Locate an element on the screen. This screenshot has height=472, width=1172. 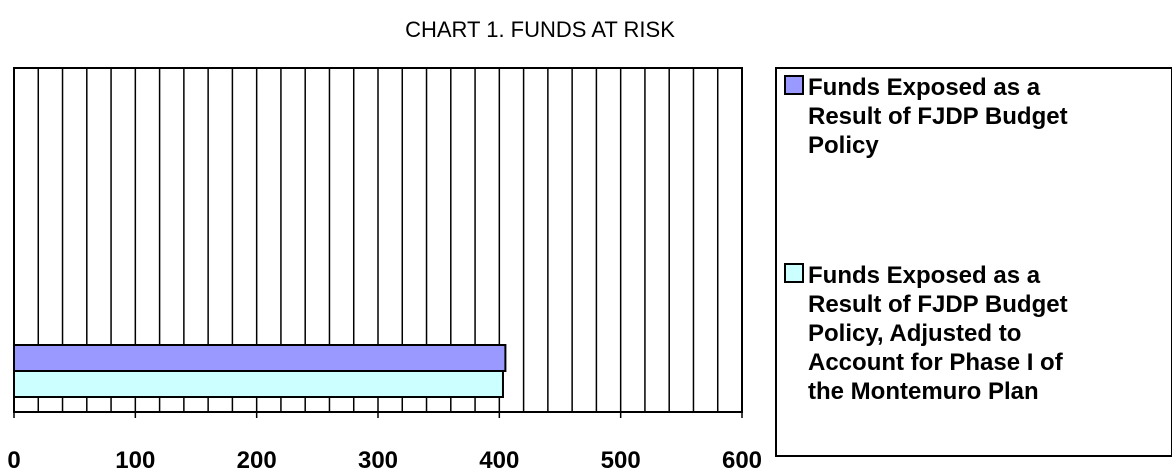
bars is located at coordinates (260, 371).